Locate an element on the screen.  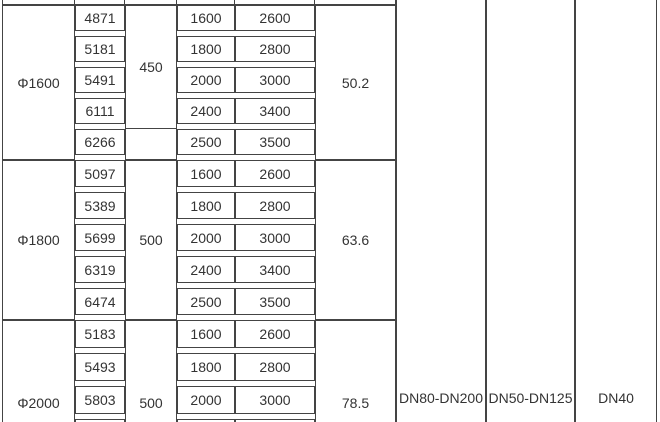
area-cell: 50.2 is located at coordinates (355, 82).